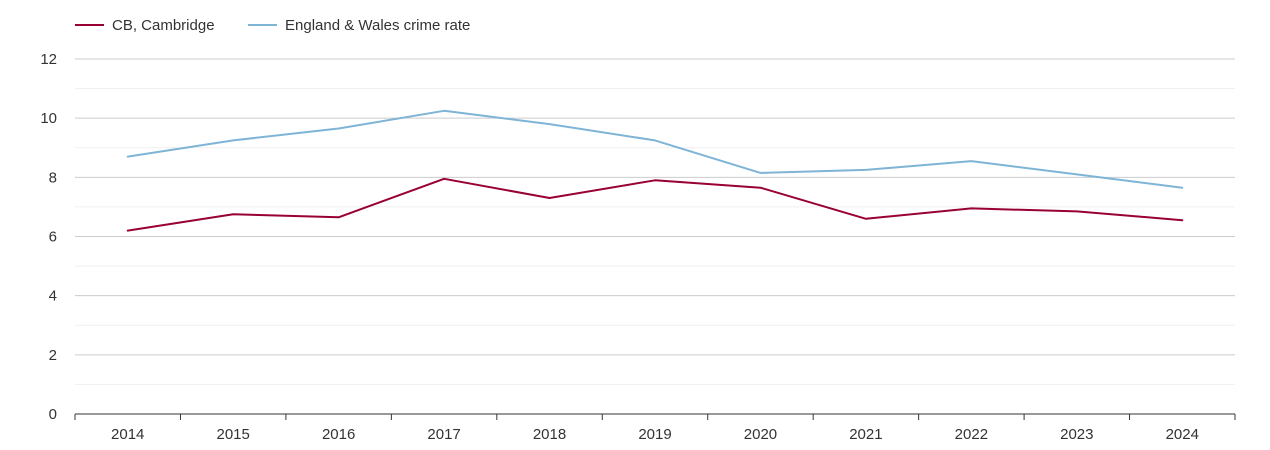 This screenshot has width=1270, height=450. I want to click on x-tick-label: 2018, so click(549, 434).